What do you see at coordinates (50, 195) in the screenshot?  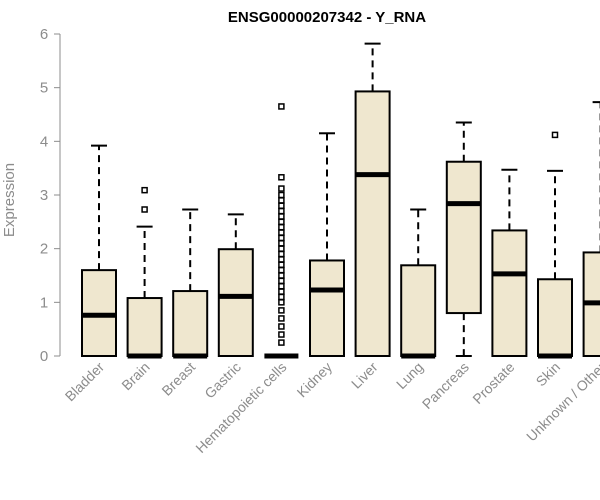 I see `y-axis: 0 1 2 3 4 5 6` at bounding box center [50, 195].